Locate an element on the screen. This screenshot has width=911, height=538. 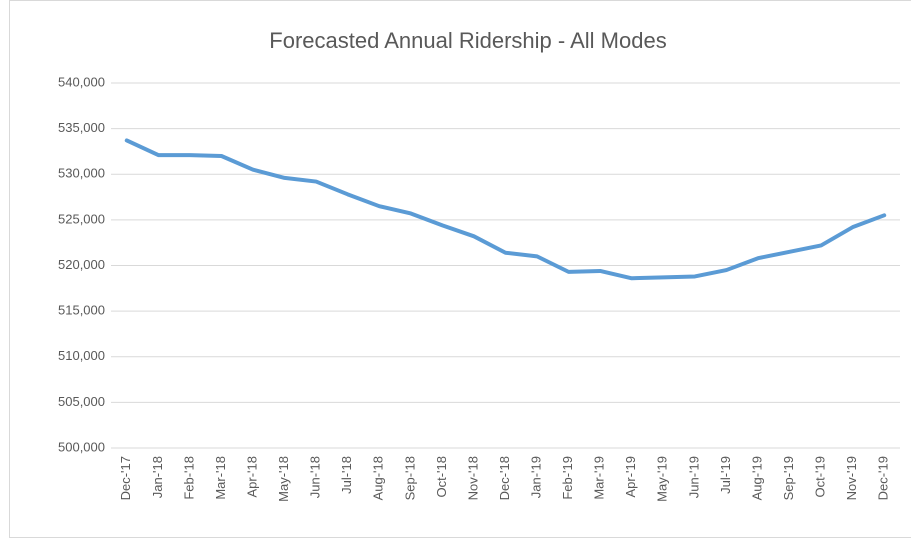
x-tick-label: Jun-'18 is located at coordinates (315, 477).